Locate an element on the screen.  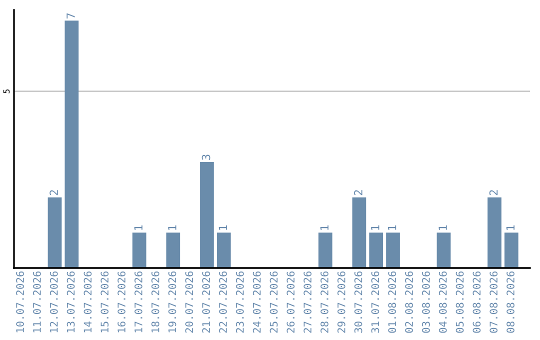
data-label: 7 is located at coordinates (70, 15).